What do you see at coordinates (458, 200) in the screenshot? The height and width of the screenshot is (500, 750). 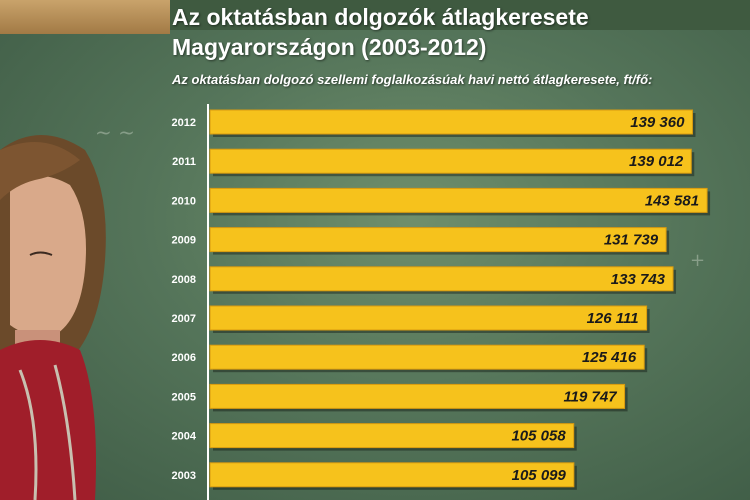 I see `bar-2010` at bounding box center [458, 200].